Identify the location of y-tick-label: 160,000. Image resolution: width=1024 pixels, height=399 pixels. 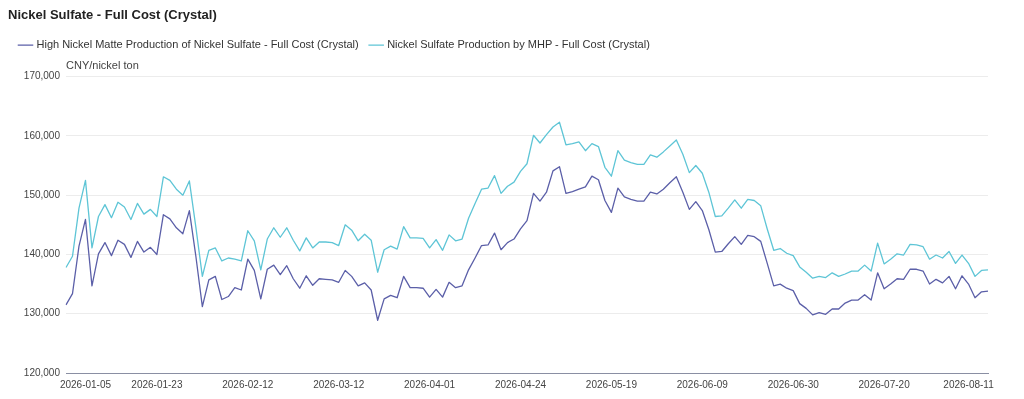
(42, 135).